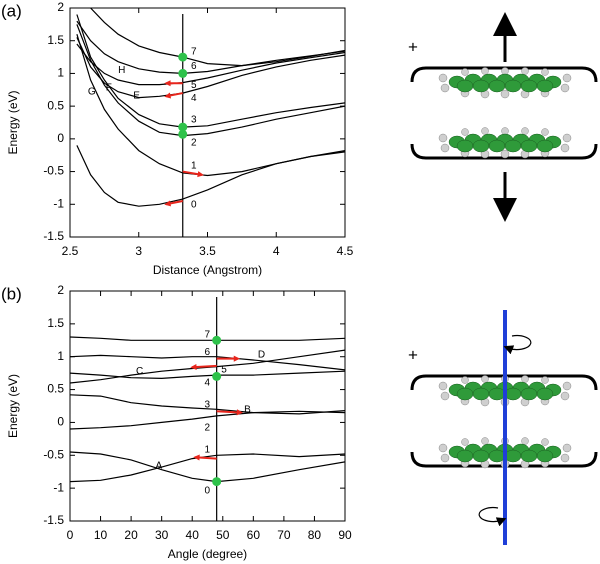 The height and width of the screenshot is (564, 600). Describe the element at coordinates (276, 251) in the screenshot. I see `x-tick-label: 4` at that location.